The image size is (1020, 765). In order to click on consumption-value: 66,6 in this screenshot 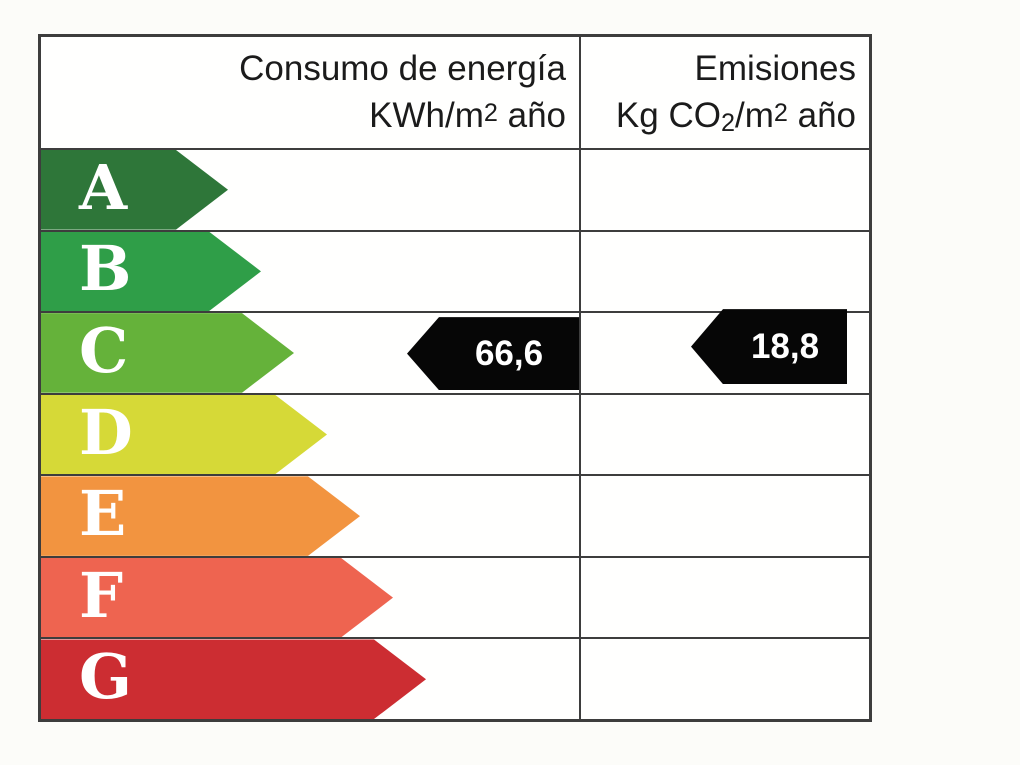, I will do `click(509, 353)`.